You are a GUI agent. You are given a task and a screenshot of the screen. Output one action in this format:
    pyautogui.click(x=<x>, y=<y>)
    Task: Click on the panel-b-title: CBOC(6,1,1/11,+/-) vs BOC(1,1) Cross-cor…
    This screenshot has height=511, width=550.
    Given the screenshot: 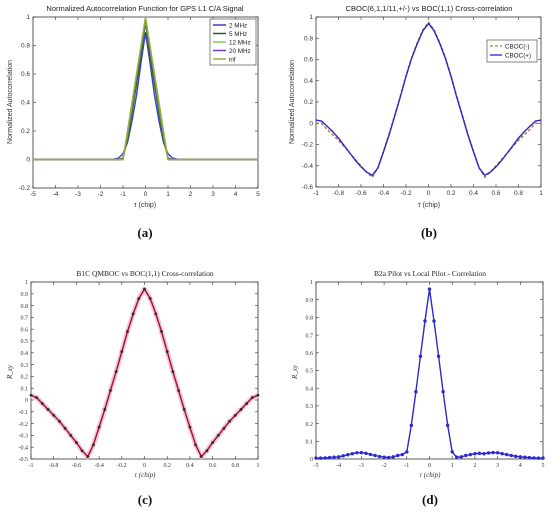 What is the action you would take?
    pyautogui.click(x=429, y=8)
    